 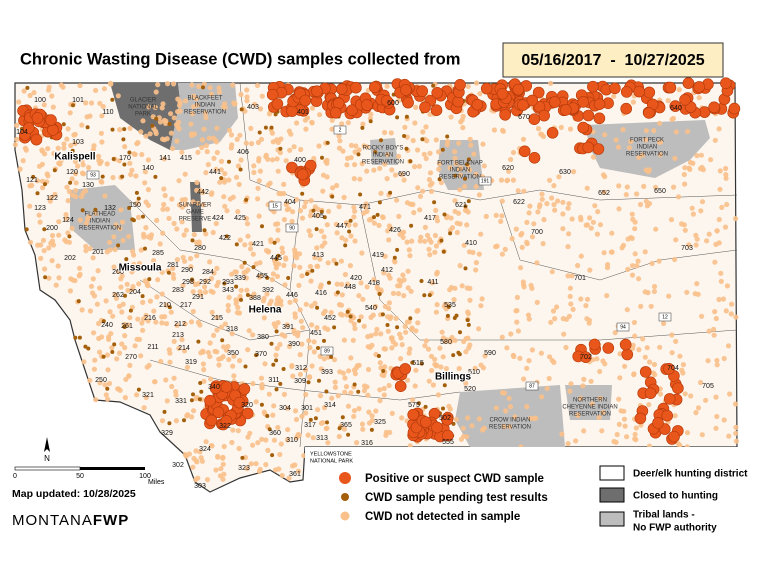 I want to click on city-label: Billings, so click(x=453, y=377).